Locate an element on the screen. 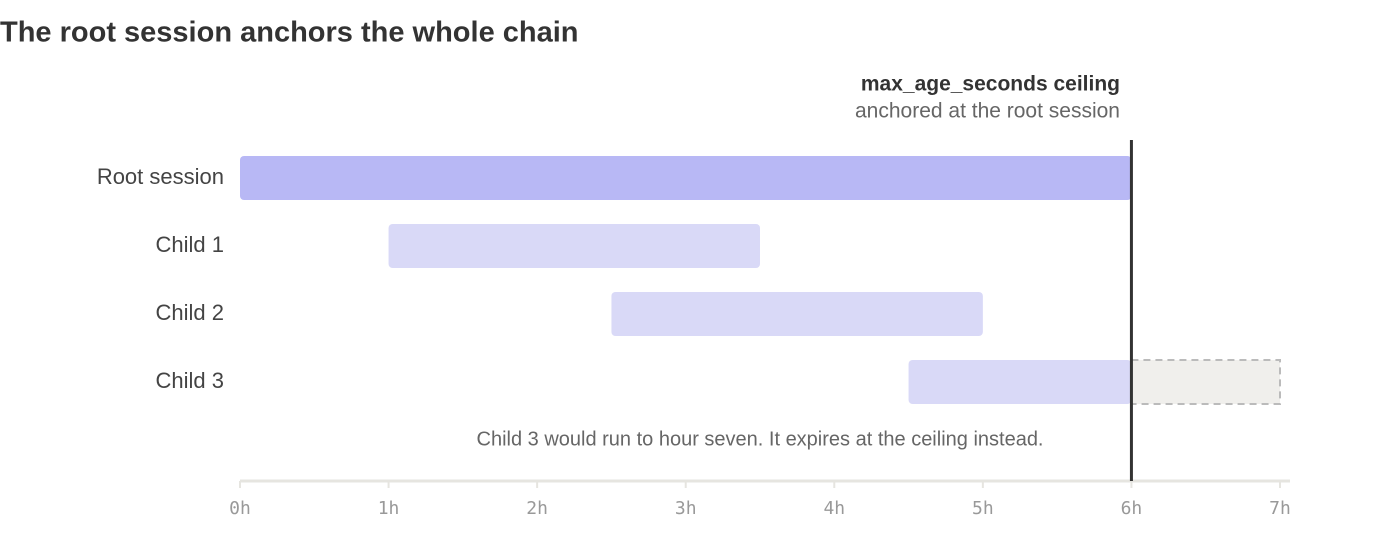  x-tick-label: 0h is located at coordinates (240, 508).